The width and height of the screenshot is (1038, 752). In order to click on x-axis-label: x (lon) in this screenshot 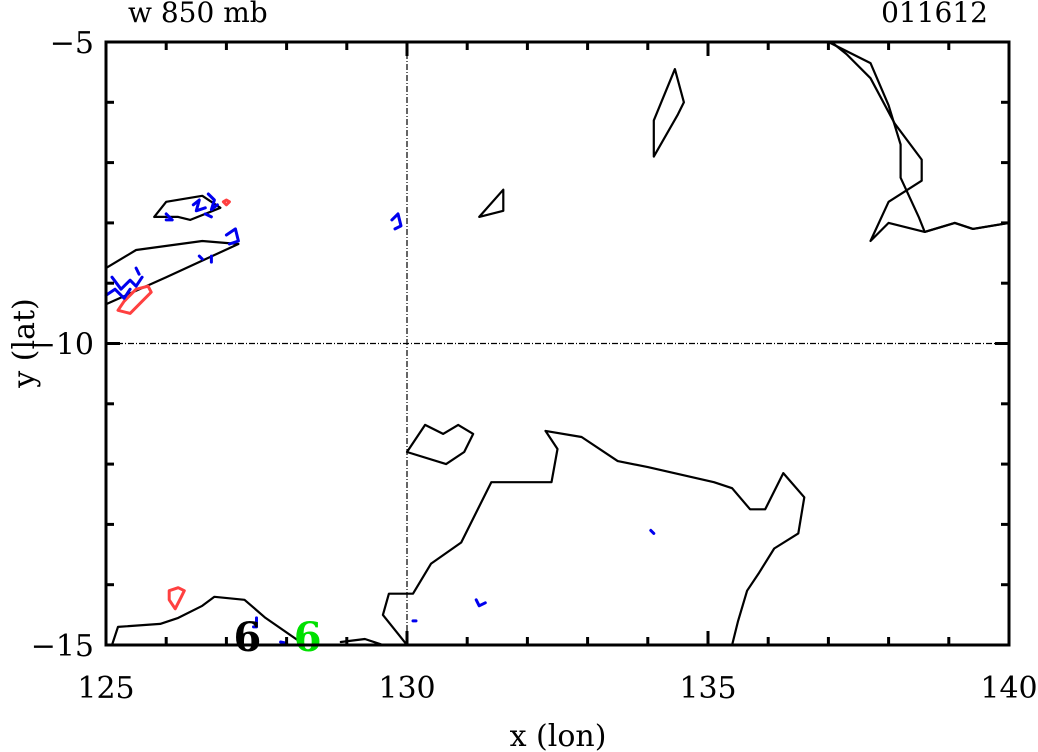, I will do `click(558, 735)`.